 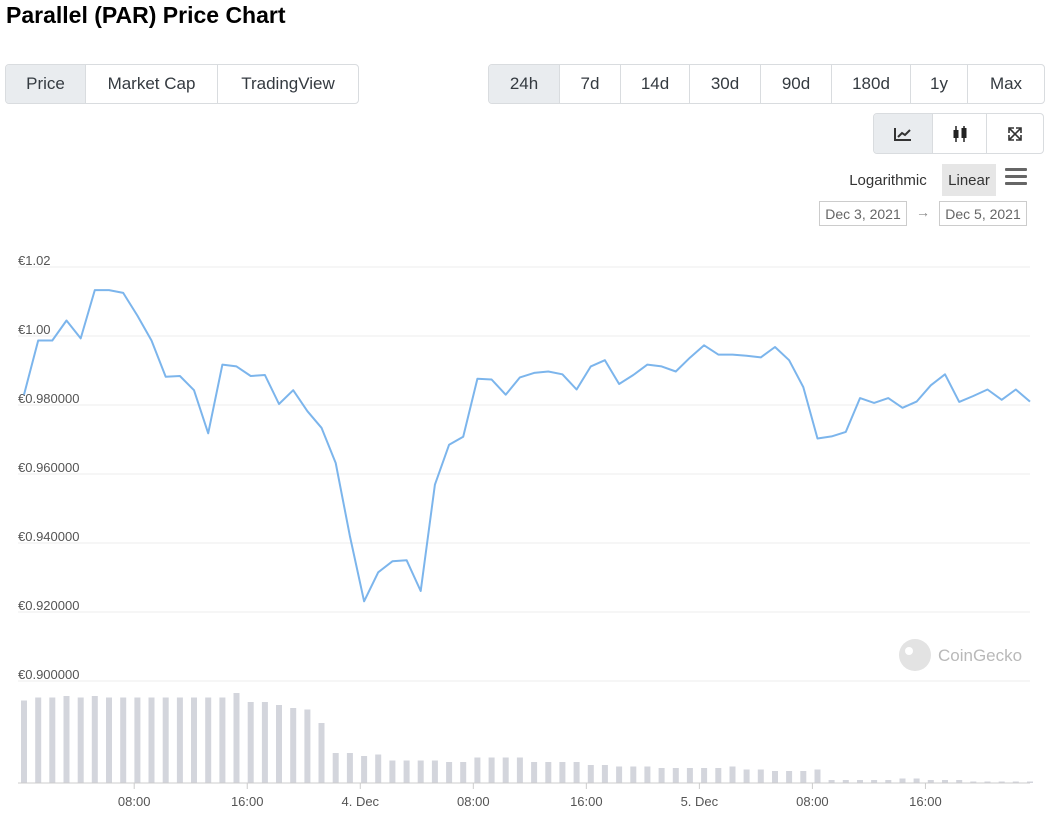 I want to click on y-tick-label: €0.920000, so click(x=48, y=605).